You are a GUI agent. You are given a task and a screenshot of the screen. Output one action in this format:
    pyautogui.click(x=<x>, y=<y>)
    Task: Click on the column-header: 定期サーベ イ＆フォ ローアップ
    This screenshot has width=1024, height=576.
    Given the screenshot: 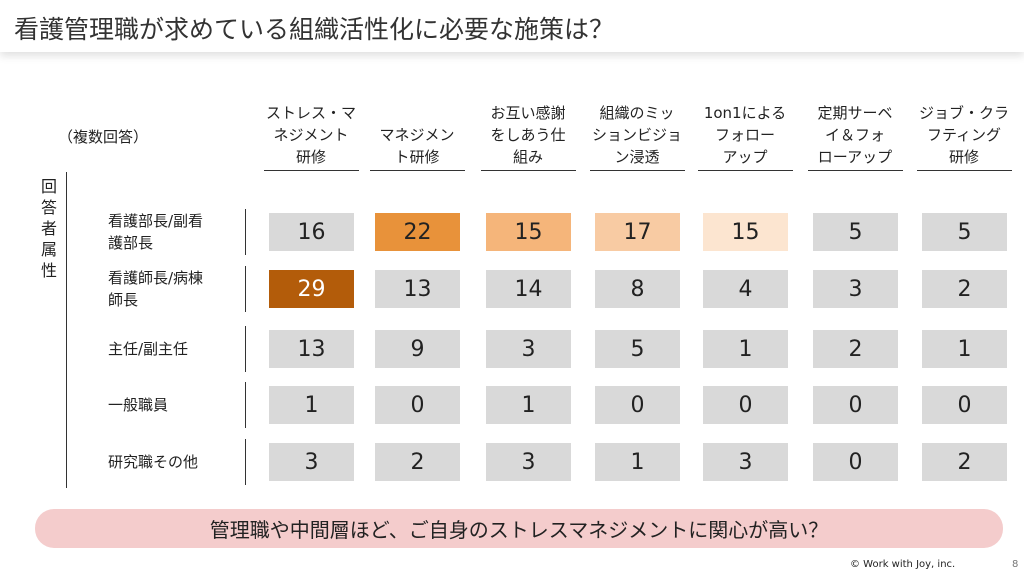 What is the action you would take?
    pyautogui.click(x=855, y=122)
    